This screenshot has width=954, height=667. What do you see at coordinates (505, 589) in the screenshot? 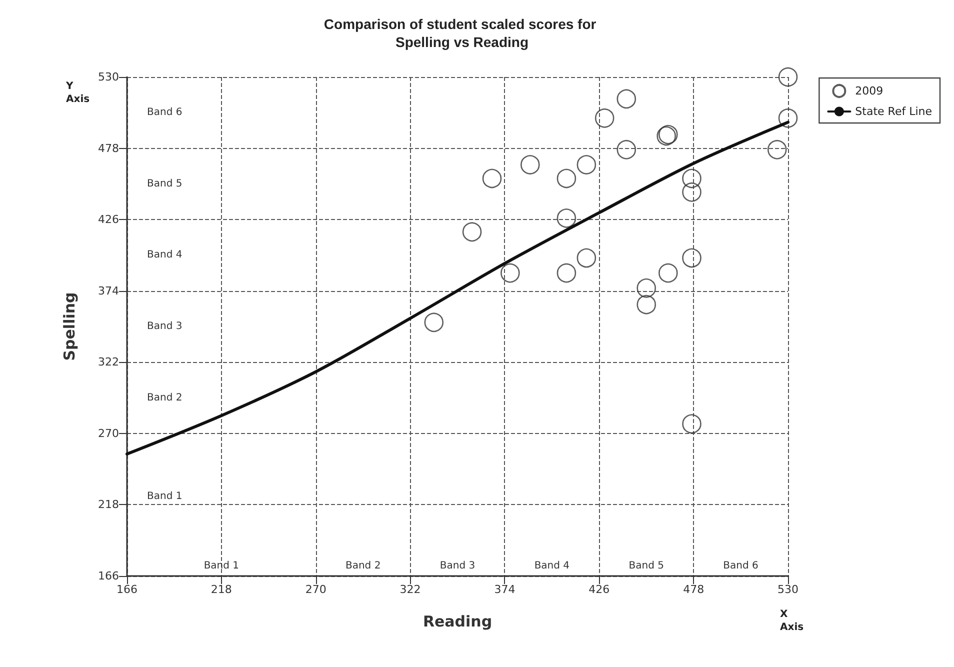
I see `x-tick-label: 374` at bounding box center [505, 589].